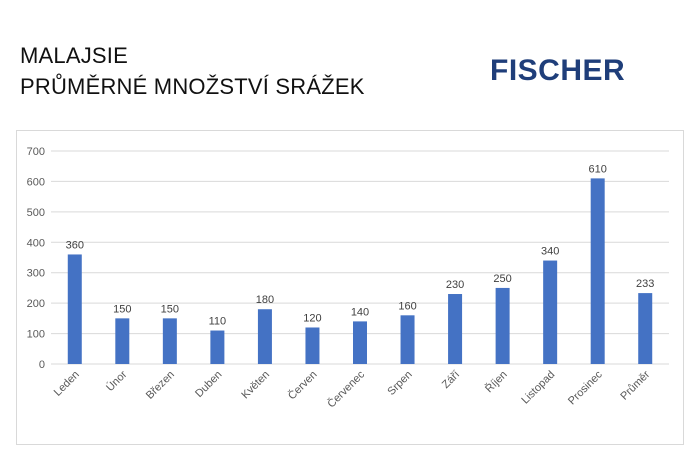  Describe the element at coordinates (74, 55) in the screenshot. I see `title-line-country: MALAJSIE` at that location.